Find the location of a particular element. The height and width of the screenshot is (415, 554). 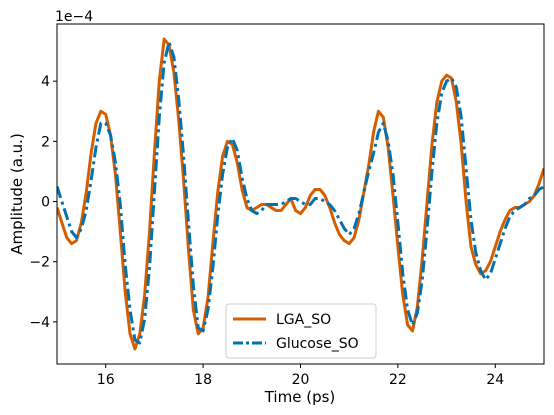

x-tick-label: 20 is located at coordinates (301, 380).